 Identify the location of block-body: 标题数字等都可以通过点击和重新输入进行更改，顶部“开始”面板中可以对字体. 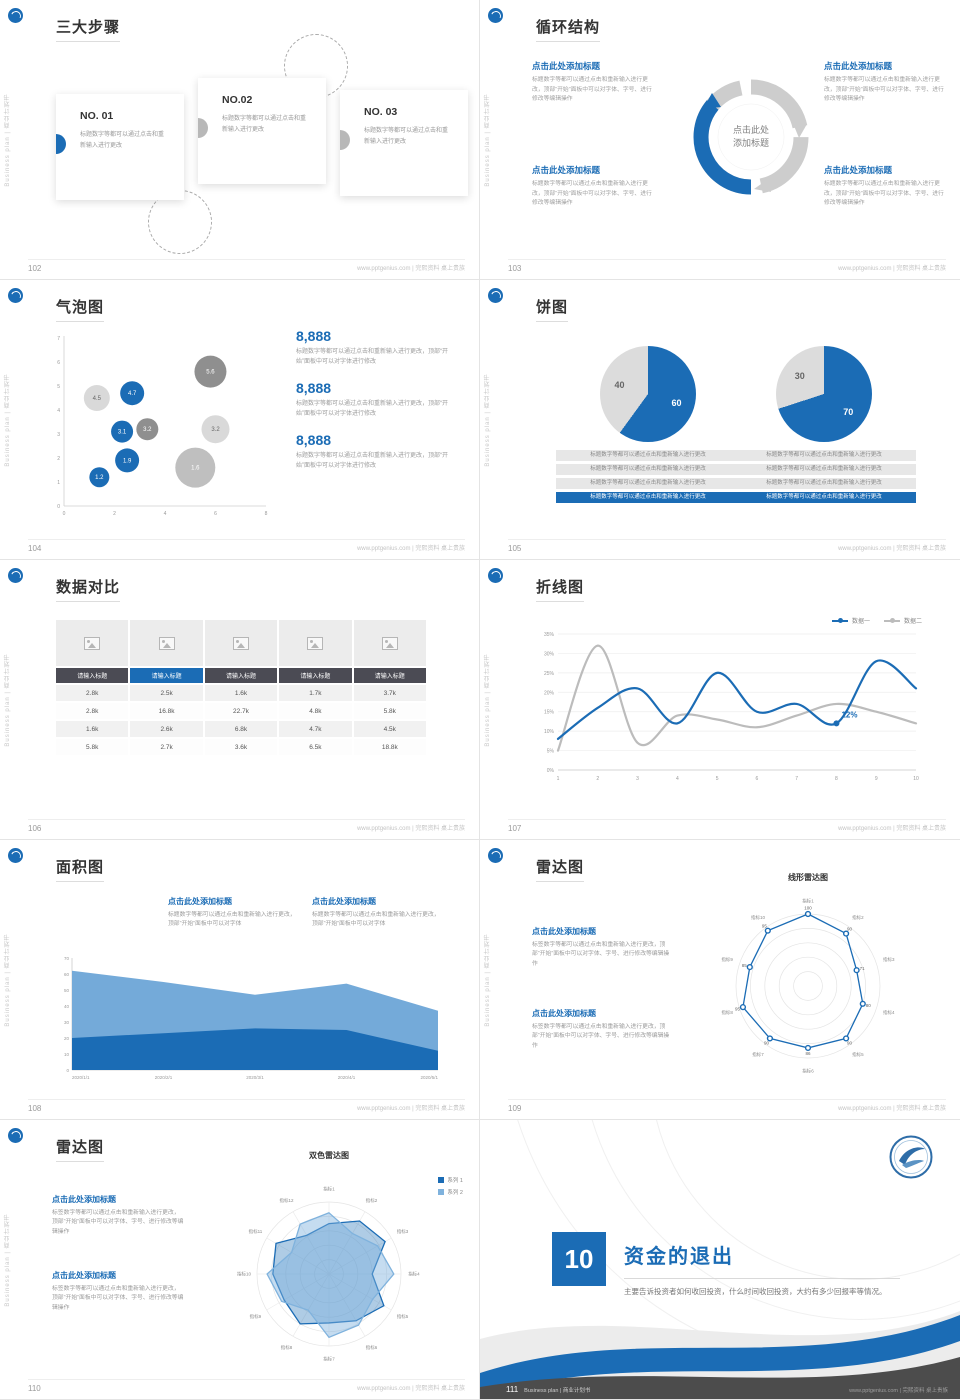
(232, 920).